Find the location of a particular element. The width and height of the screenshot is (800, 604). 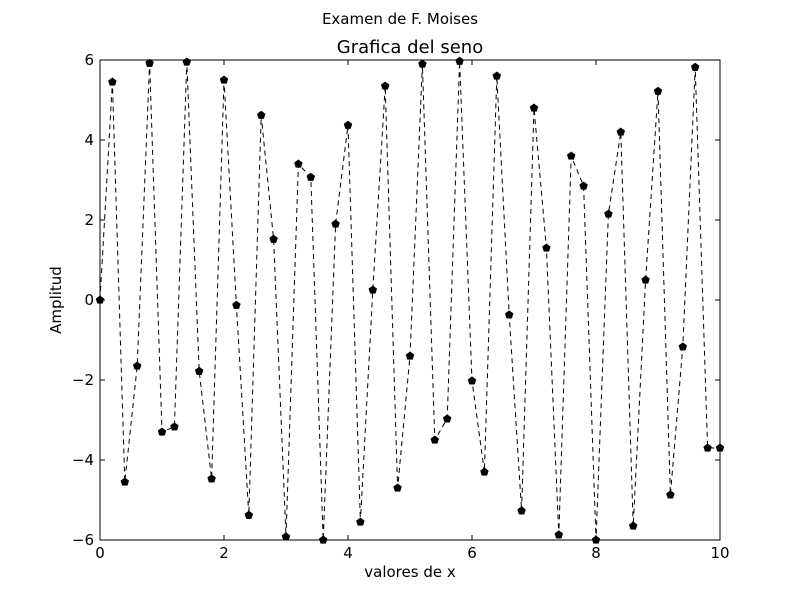

y-tick-label: −4 is located at coordinates (83, 460).